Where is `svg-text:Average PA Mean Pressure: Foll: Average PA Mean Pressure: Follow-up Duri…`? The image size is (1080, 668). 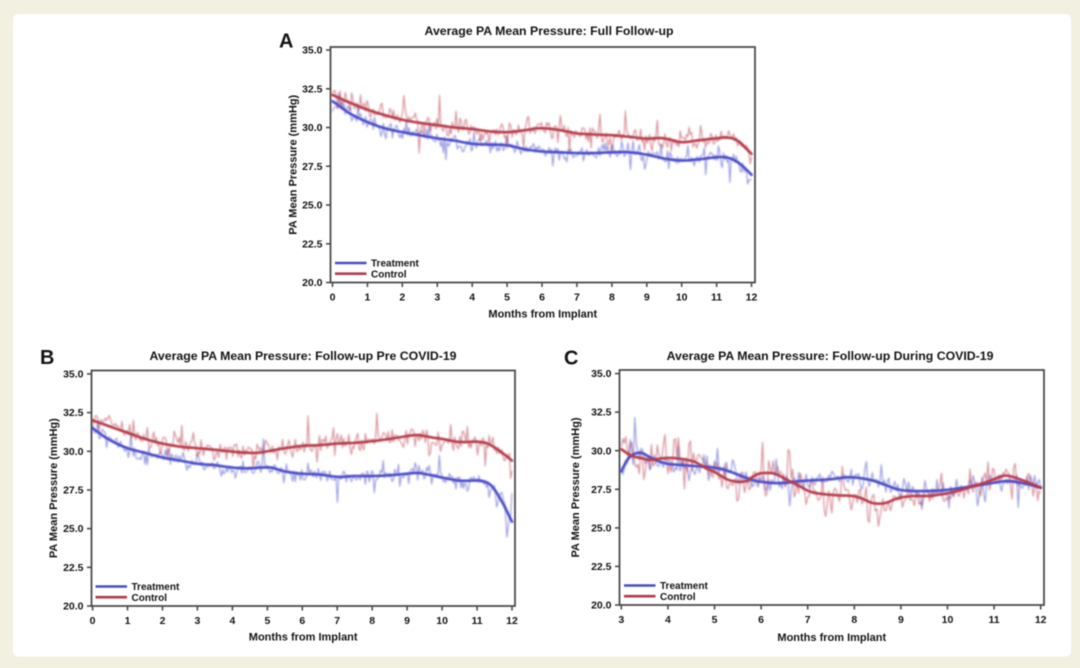 svg-text:Average PA Mean Pressure: Foll: Average PA Mean Pressure: Follow-up Duri… is located at coordinates (830, 356).